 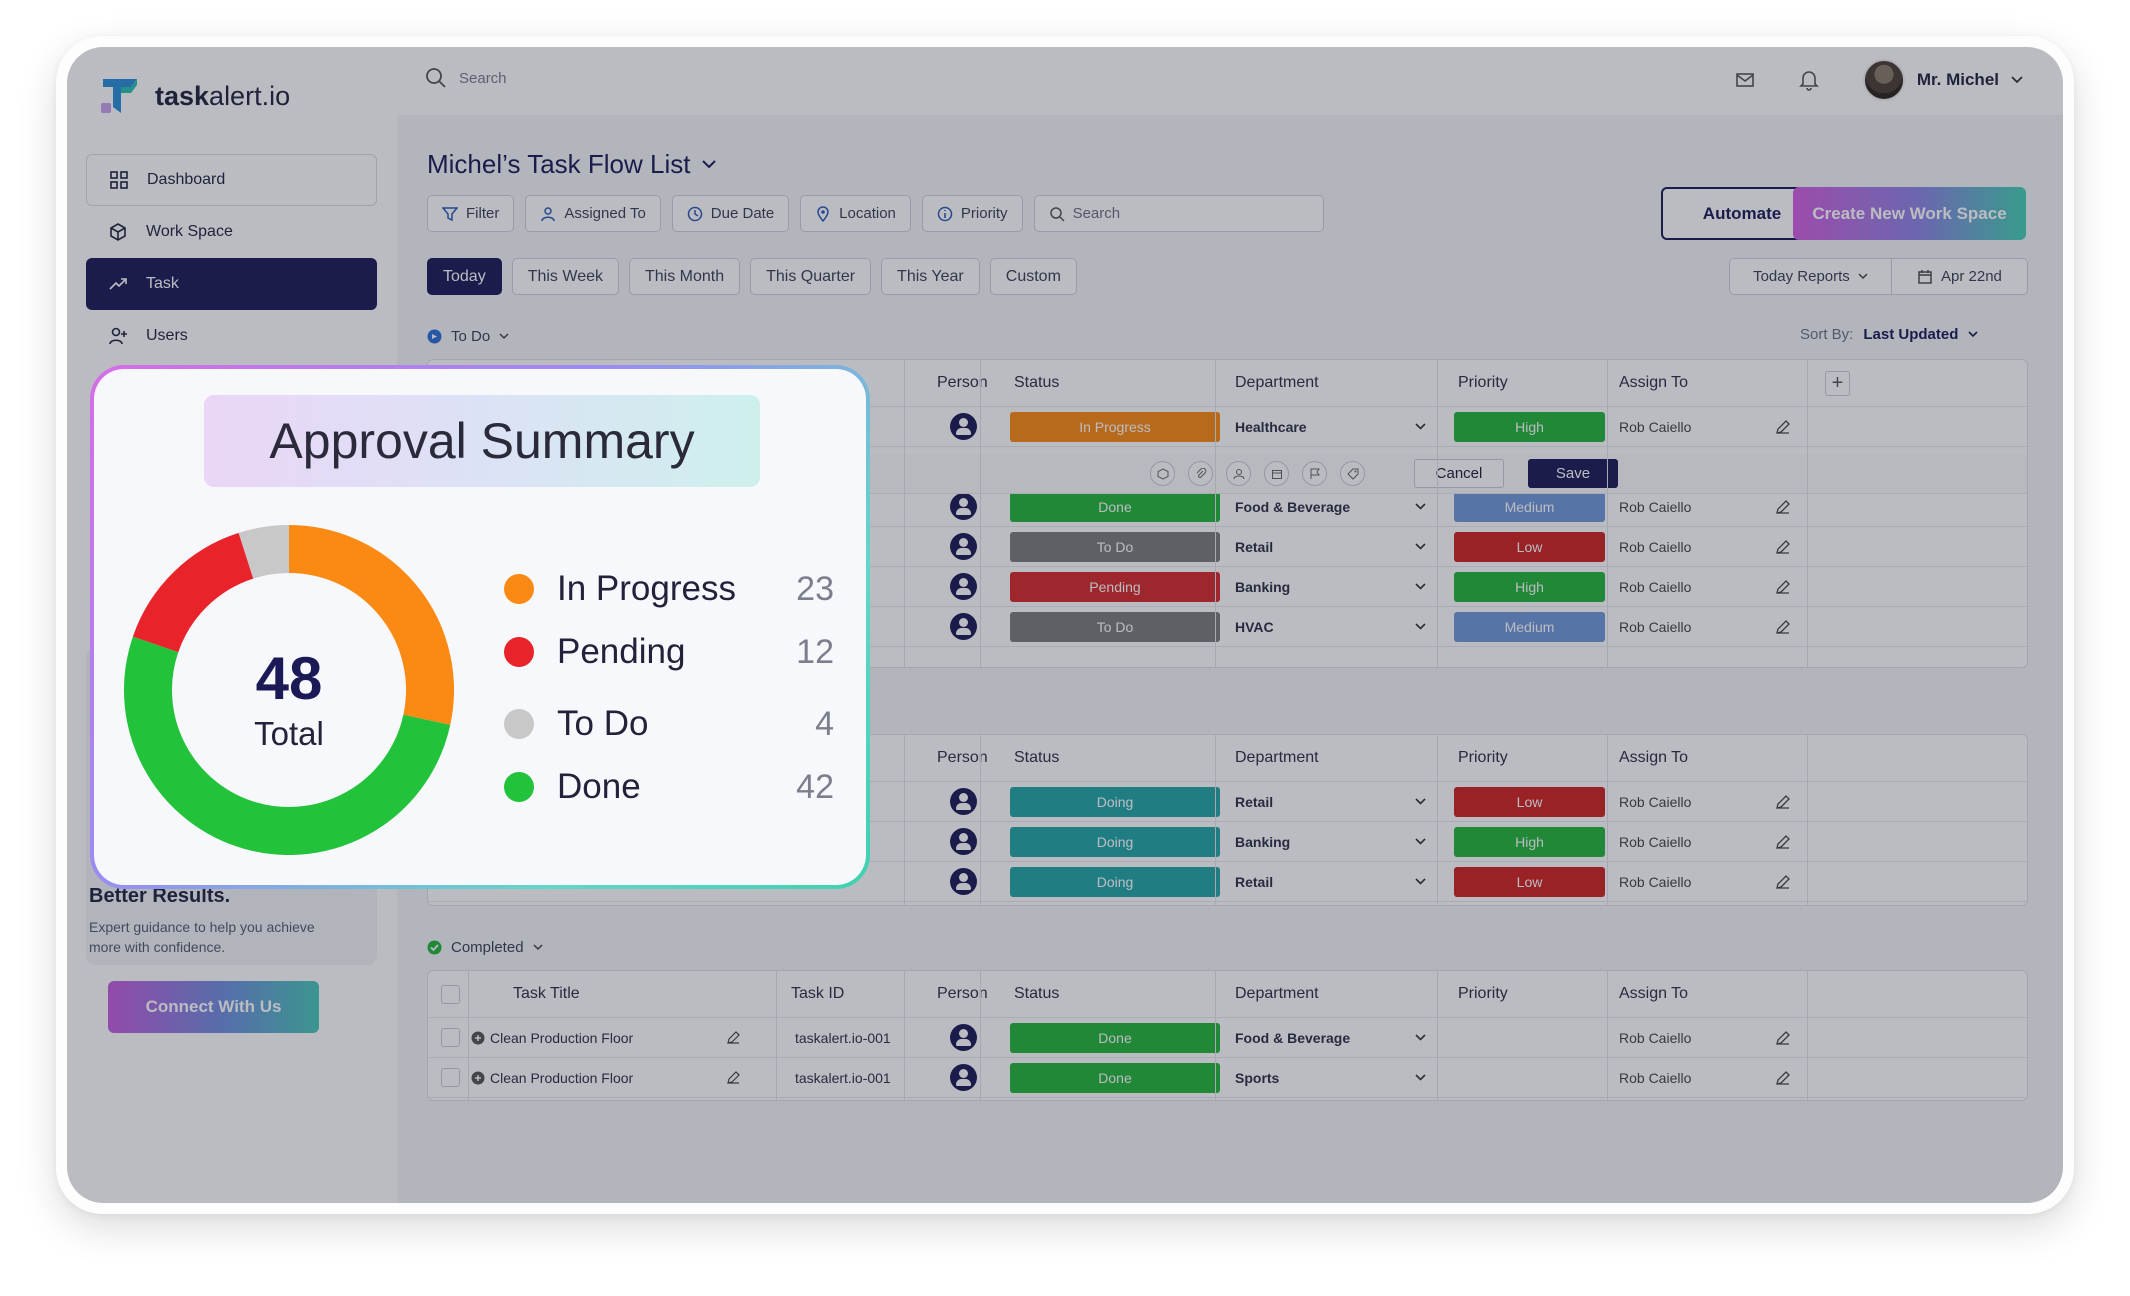 I want to click on tab-this-week: This Week, so click(x=565, y=276).